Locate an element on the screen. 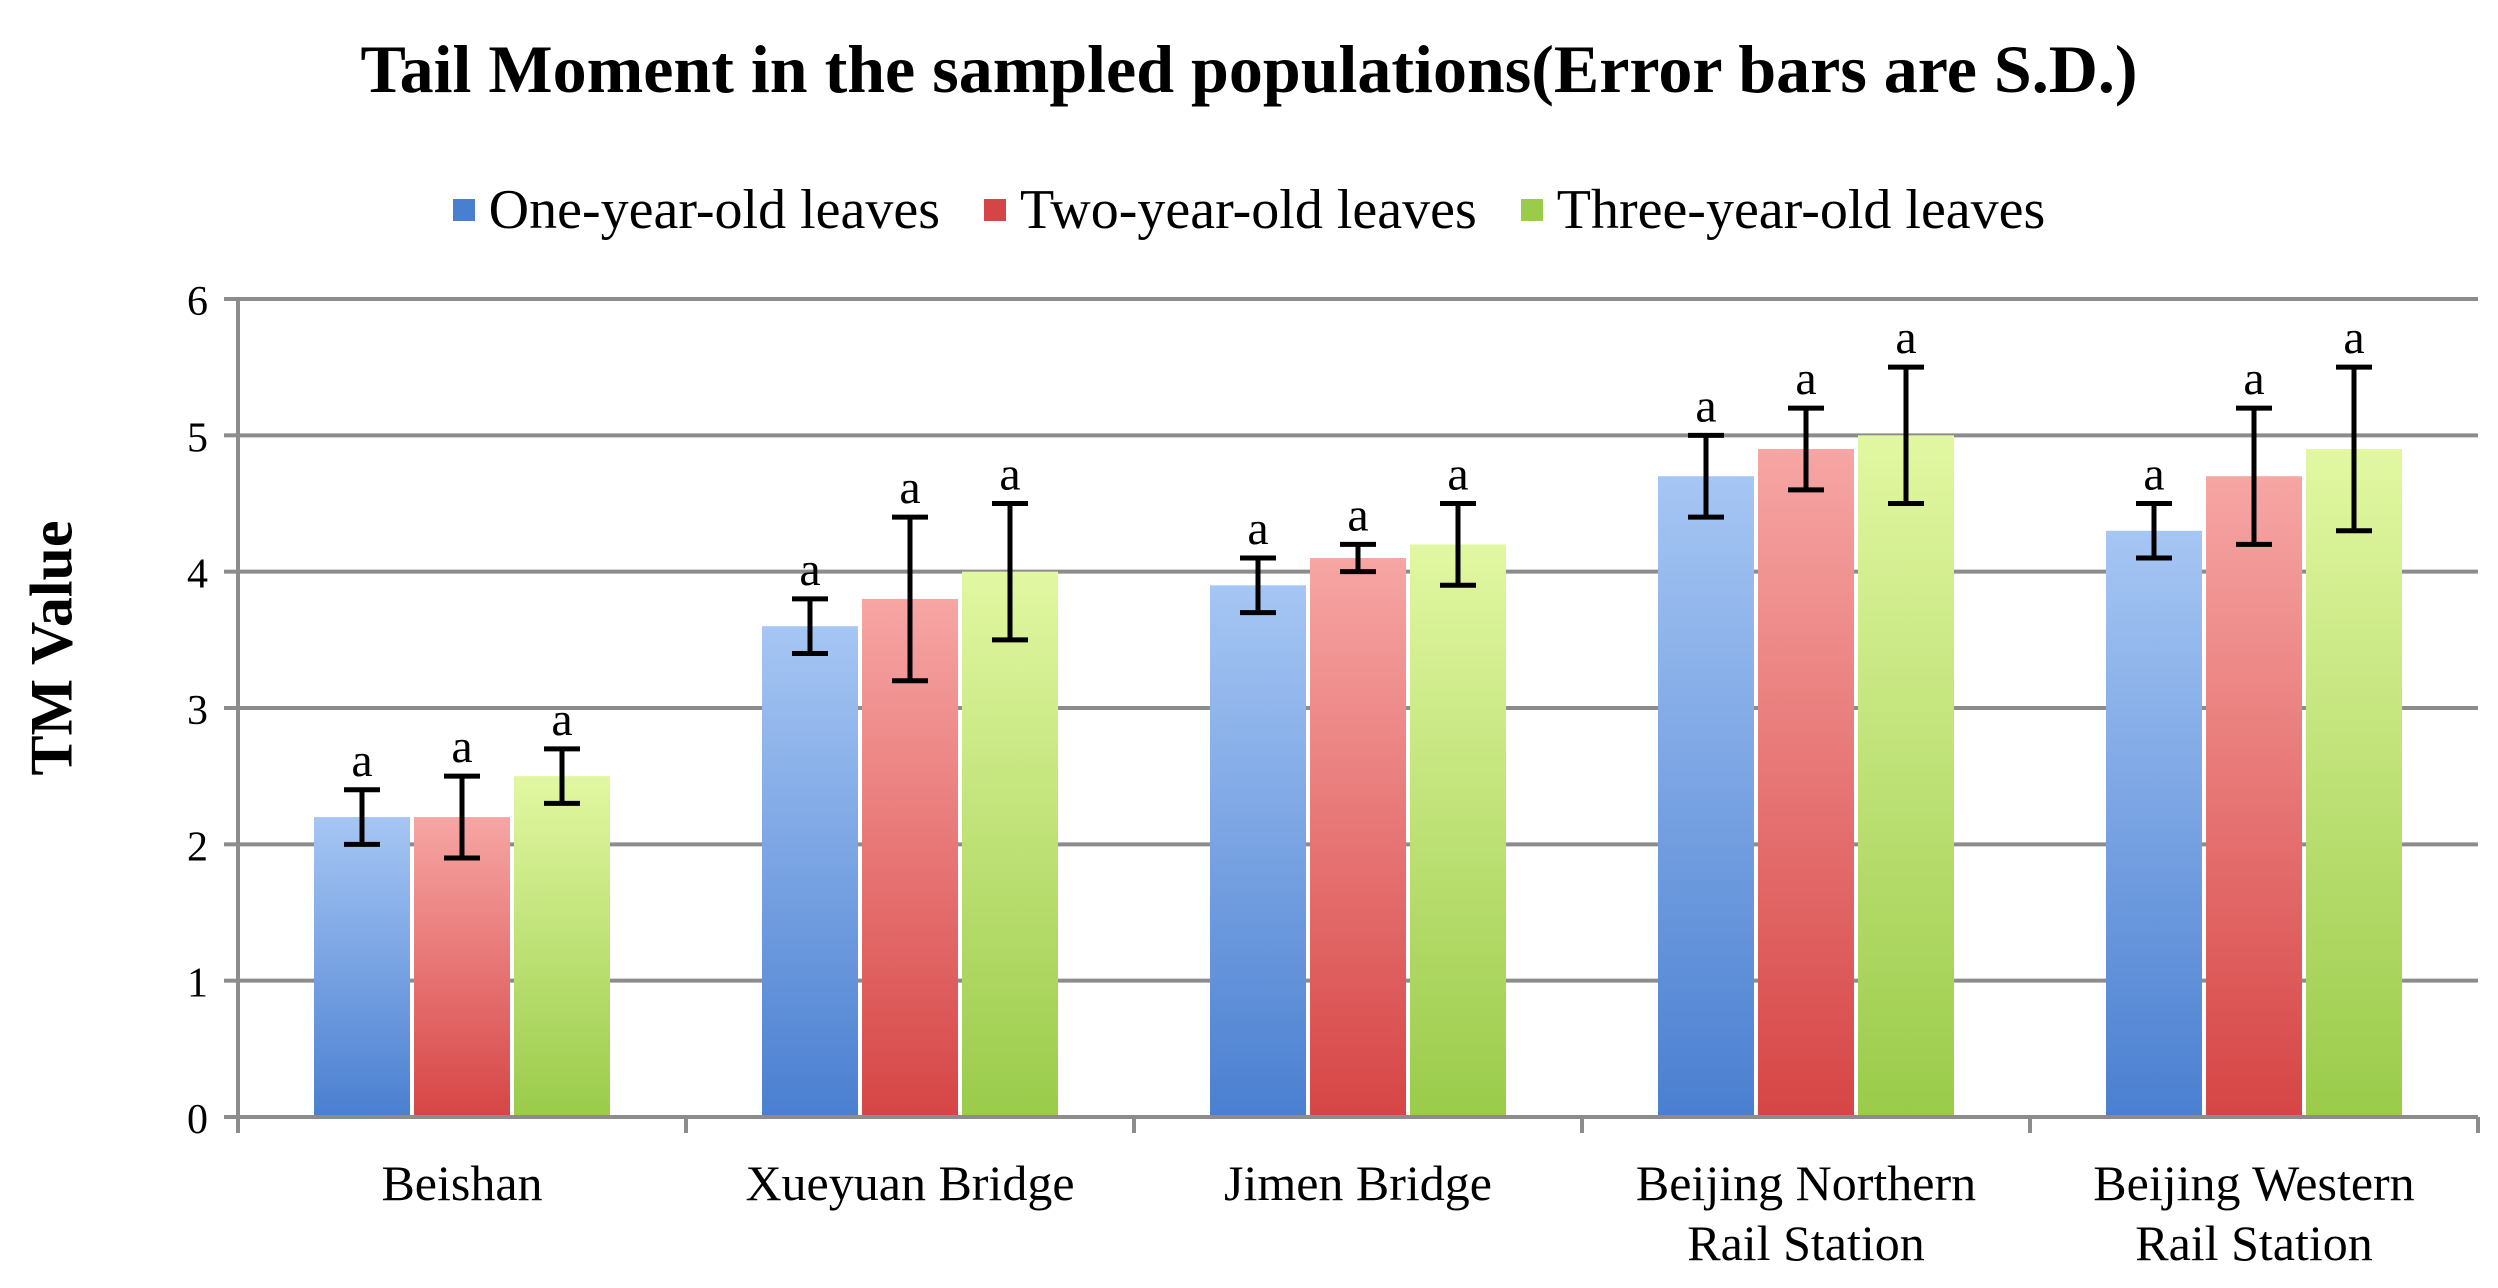 The width and height of the screenshot is (2498, 1288). y-tick-label: 0 is located at coordinates (197, 1120).